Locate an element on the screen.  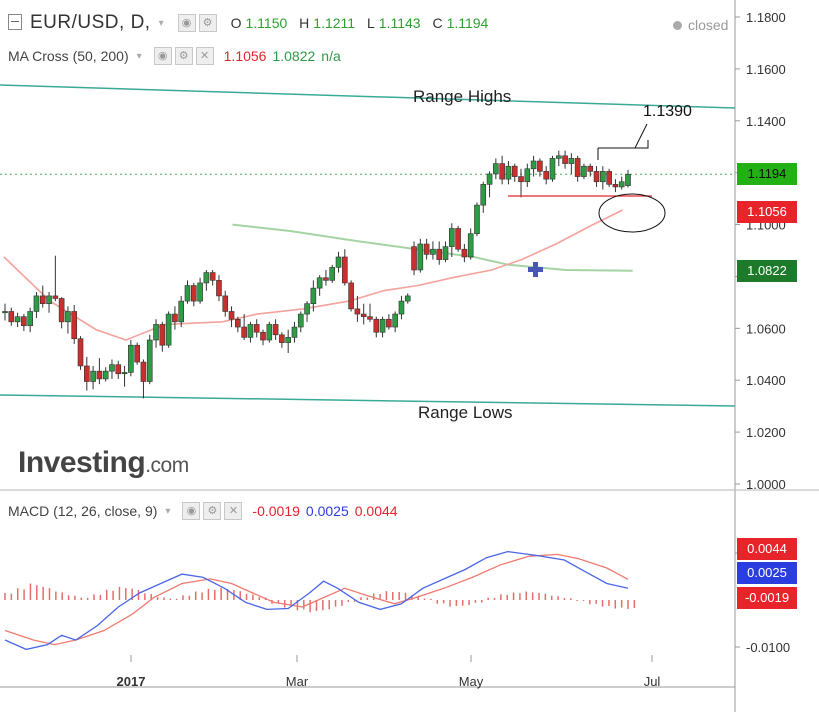
macd-value-2: 0.0025 is located at coordinates (327, 511).